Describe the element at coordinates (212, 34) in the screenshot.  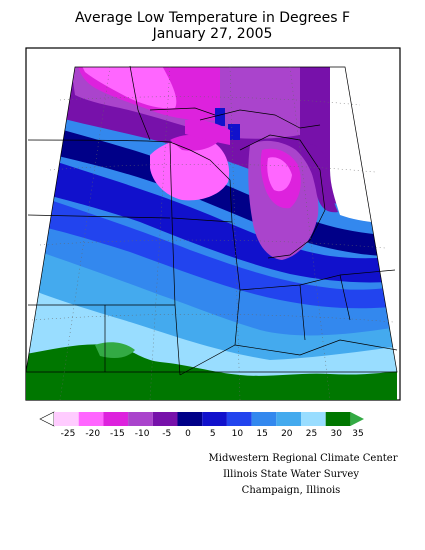
I see `map-date: January 27, 2005` at that location.